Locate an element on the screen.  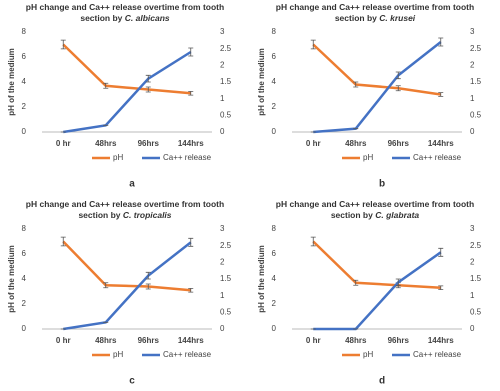
organism: C. glabrata is located at coordinates (397, 215).